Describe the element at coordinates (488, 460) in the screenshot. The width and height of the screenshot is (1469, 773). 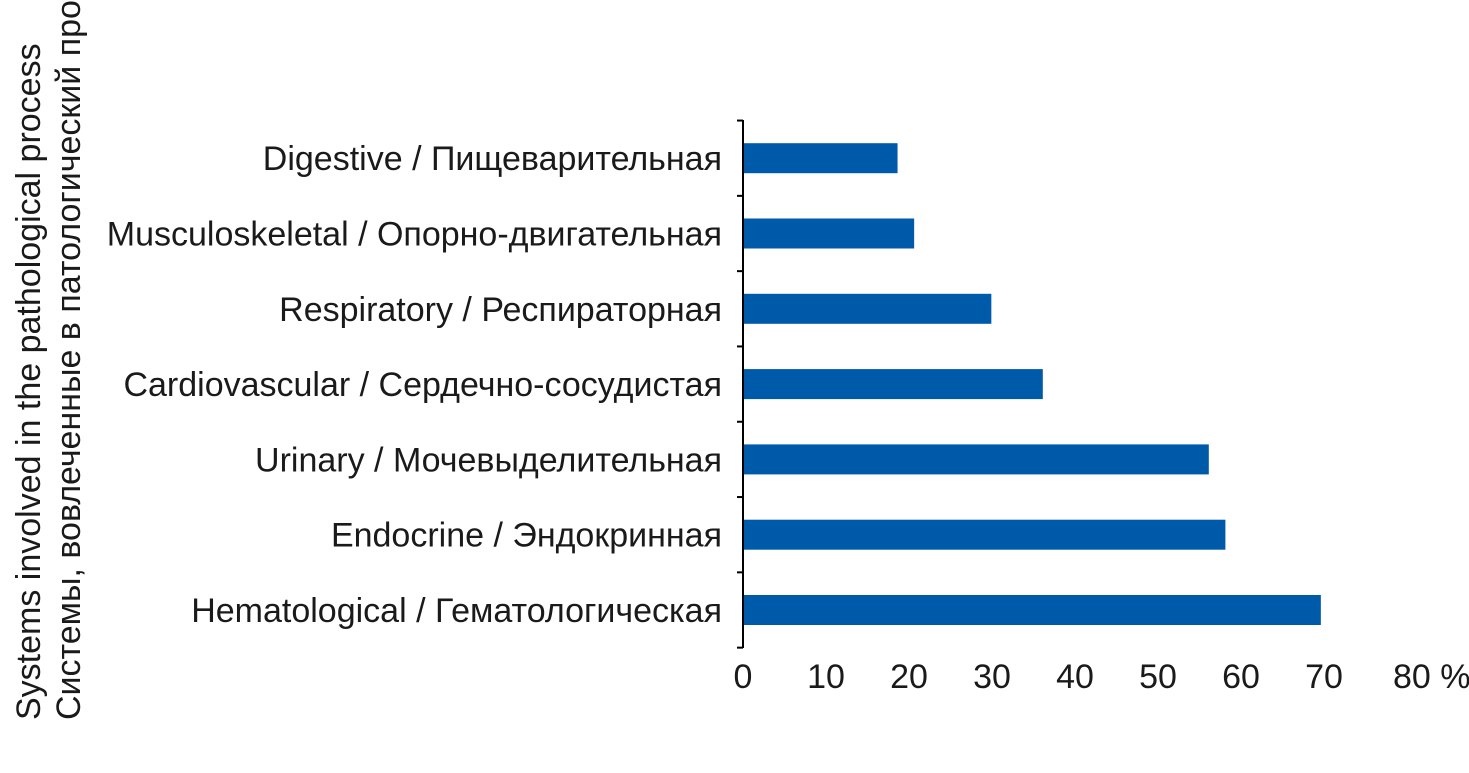
I see `category-label-2: Urinary / Мочевыделительная` at that location.